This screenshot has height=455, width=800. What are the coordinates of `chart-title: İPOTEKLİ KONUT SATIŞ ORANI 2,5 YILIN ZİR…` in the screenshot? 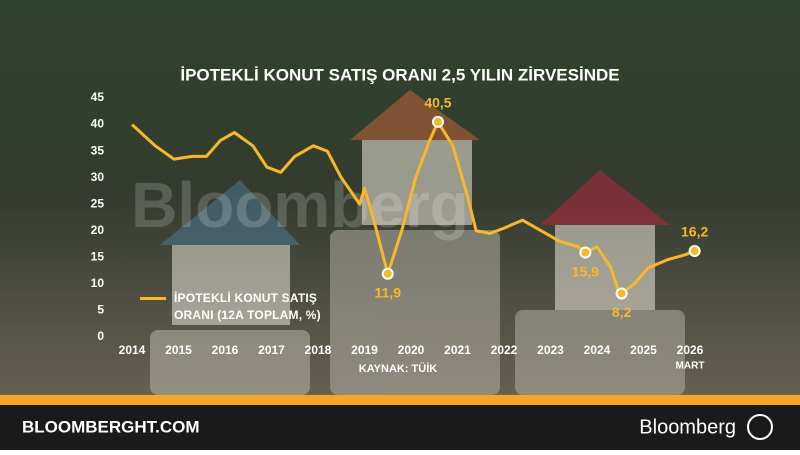 It's located at (399, 74).